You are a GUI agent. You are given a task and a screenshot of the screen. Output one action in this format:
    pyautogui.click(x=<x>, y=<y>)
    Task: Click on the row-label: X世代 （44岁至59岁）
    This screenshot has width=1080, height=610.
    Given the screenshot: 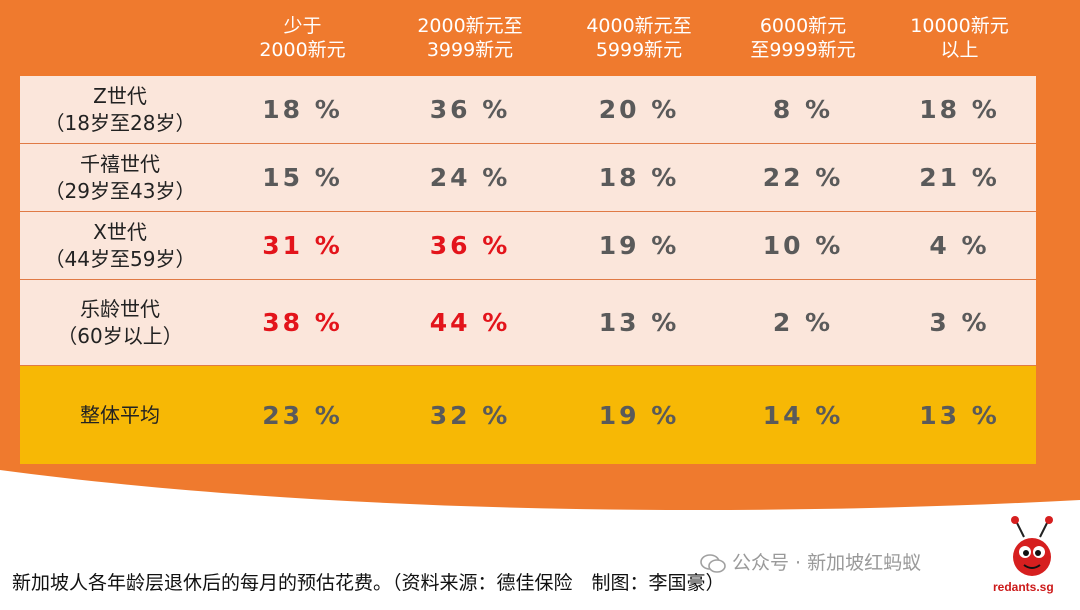 What is the action you would take?
    pyautogui.click(x=120, y=245)
    